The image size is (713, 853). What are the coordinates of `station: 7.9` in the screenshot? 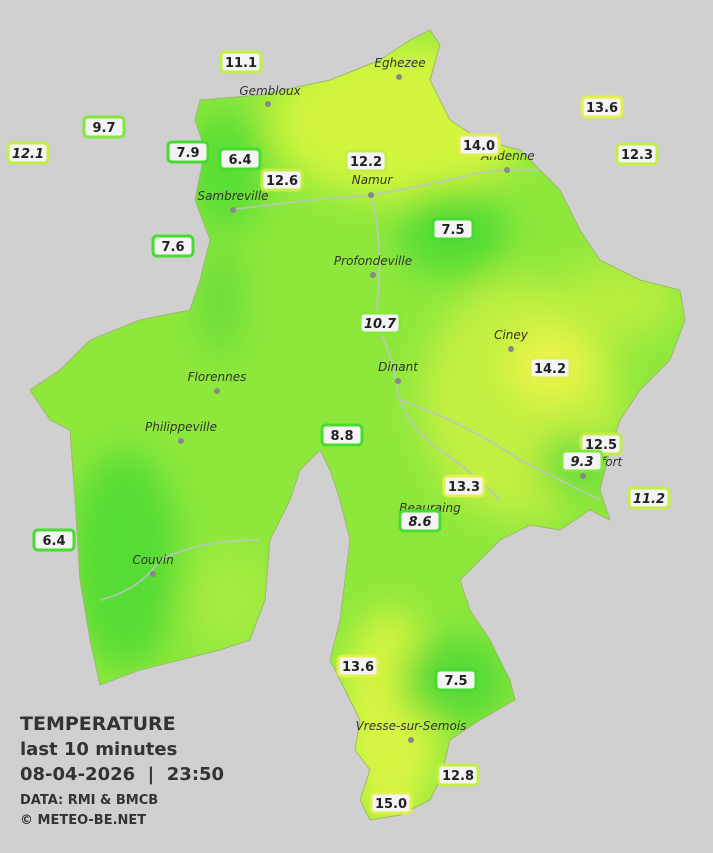 It's located at (188, 152).